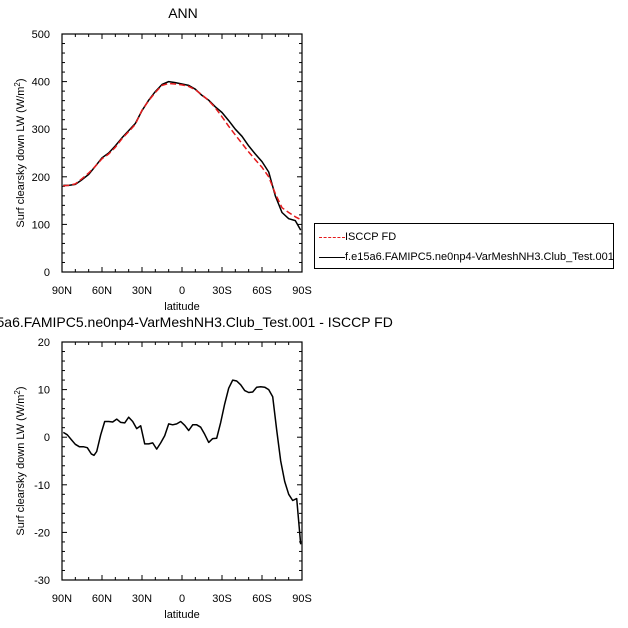  I want to click on top-xtick-label: 60S, so click(262, 291).